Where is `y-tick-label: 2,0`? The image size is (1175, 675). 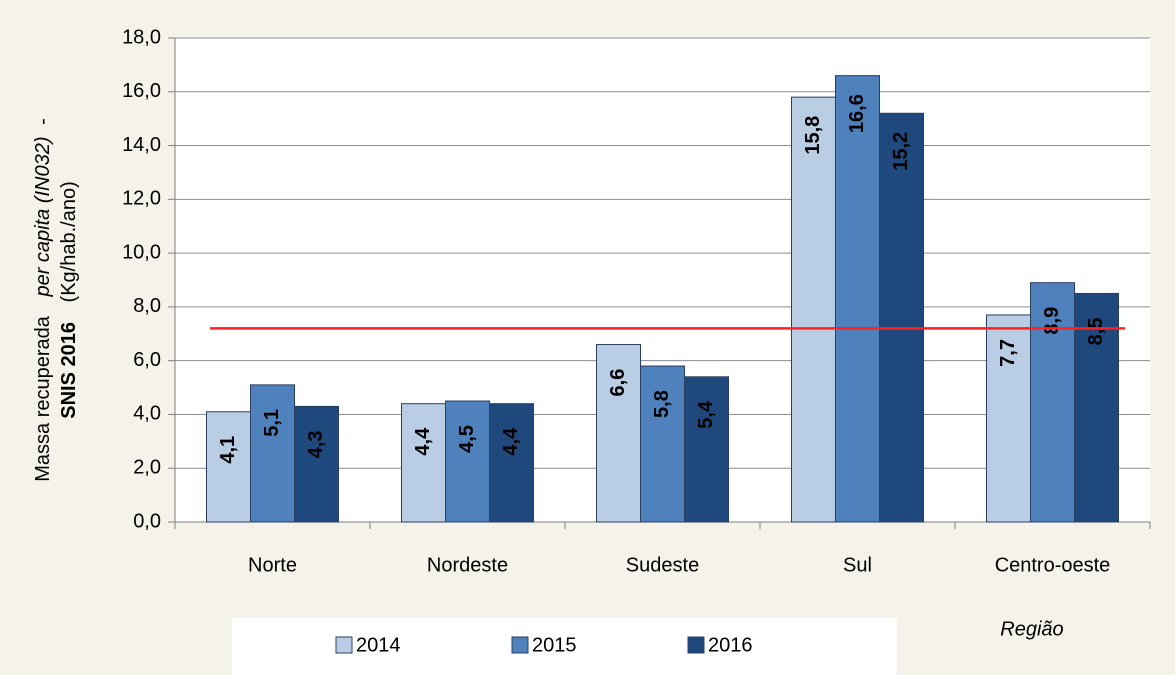
y-tick-label: 2,0 is located at coordinates (147, 468).